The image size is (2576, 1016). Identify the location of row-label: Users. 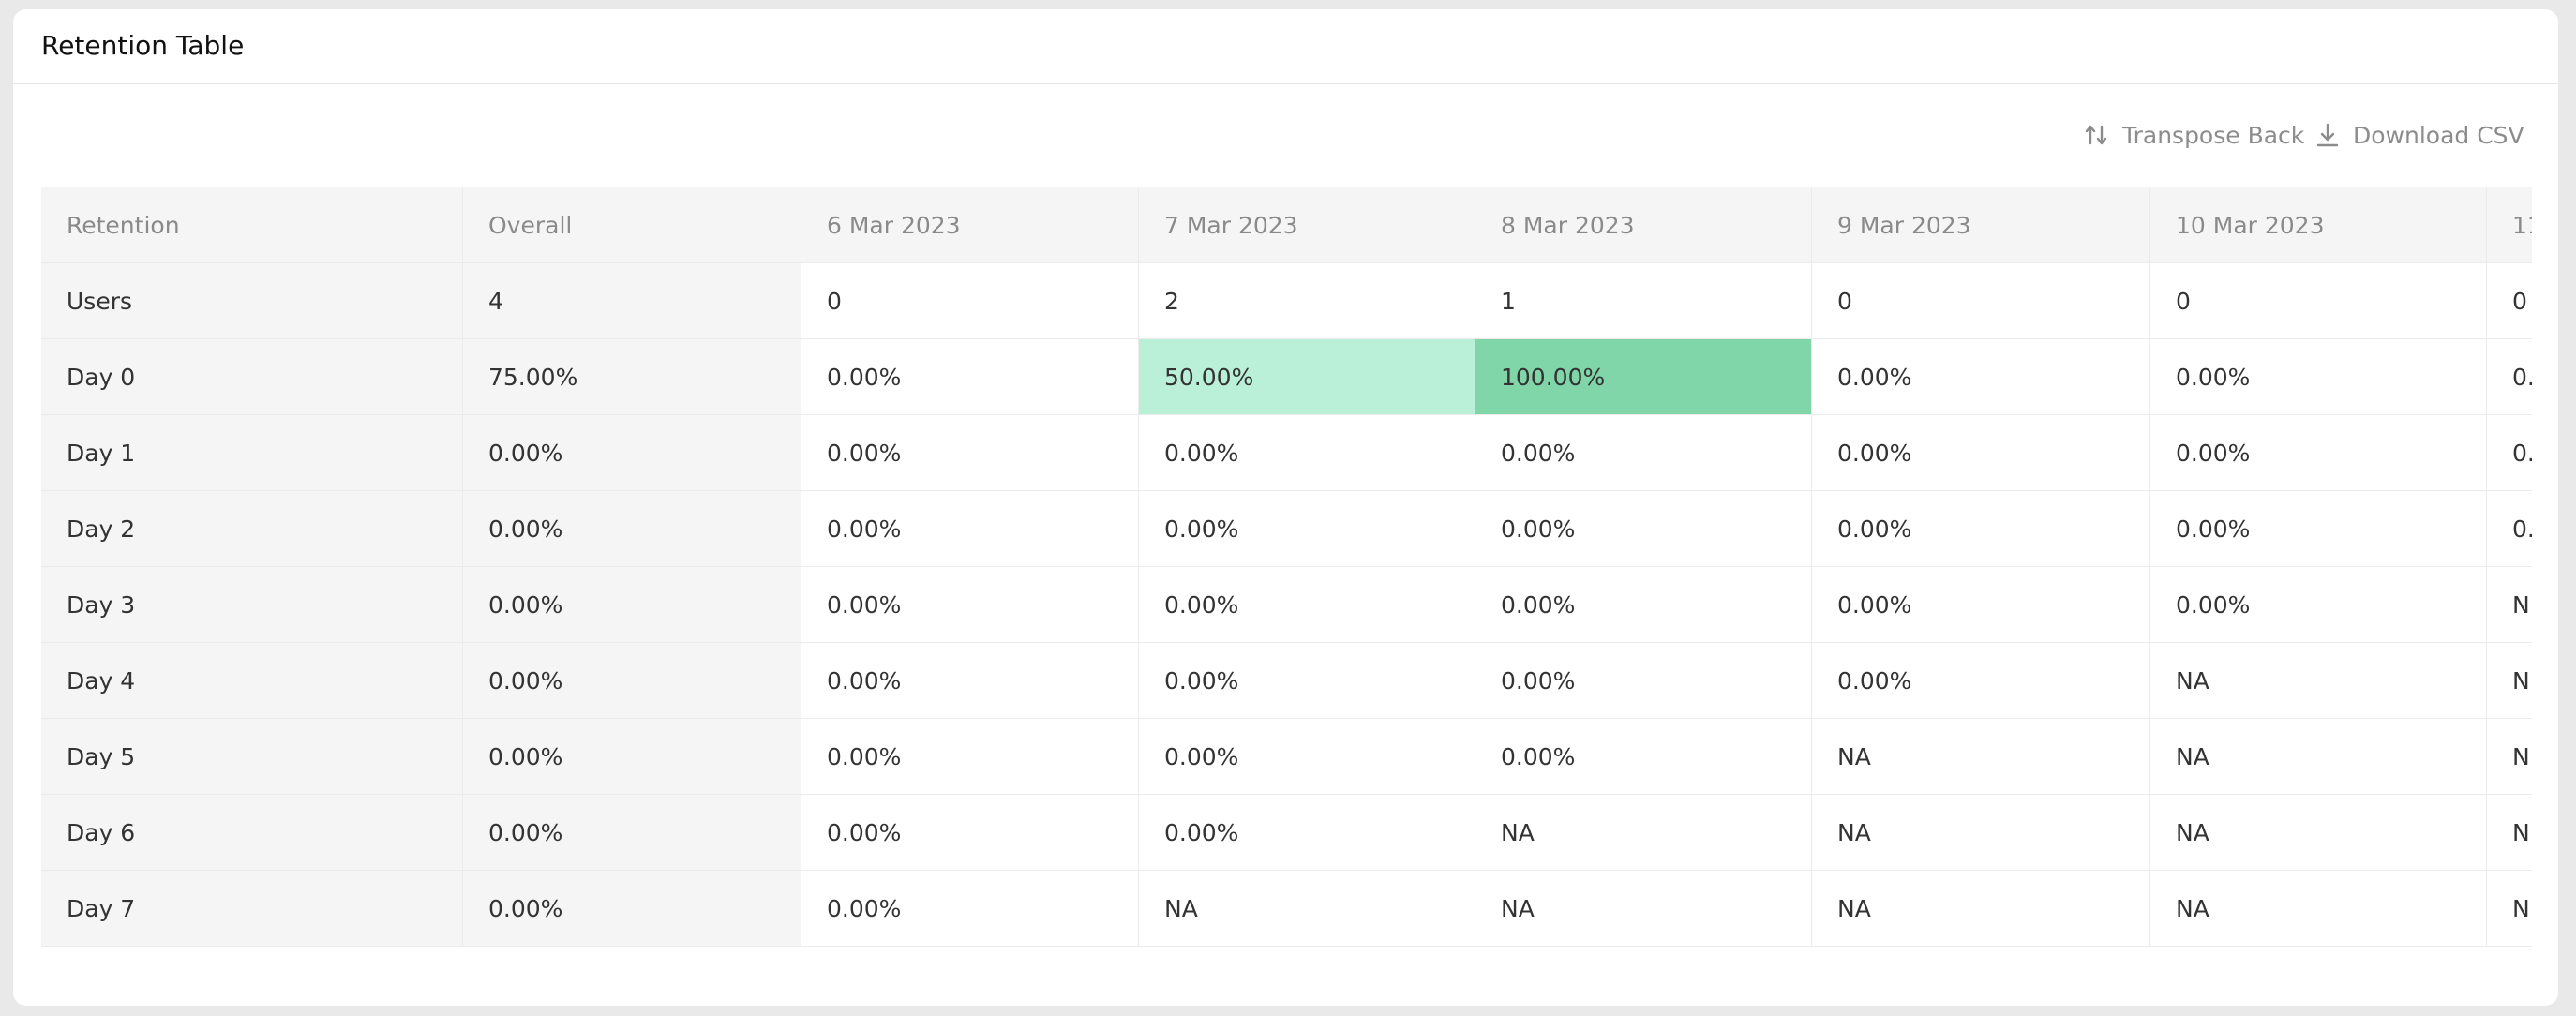
(252, 301).